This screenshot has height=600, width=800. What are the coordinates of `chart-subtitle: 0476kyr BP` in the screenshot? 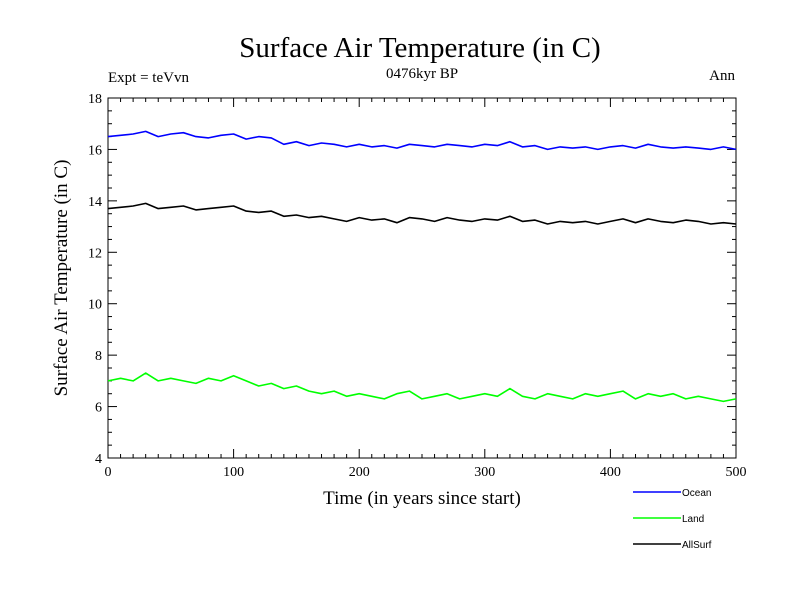 It's located at (422, 74).